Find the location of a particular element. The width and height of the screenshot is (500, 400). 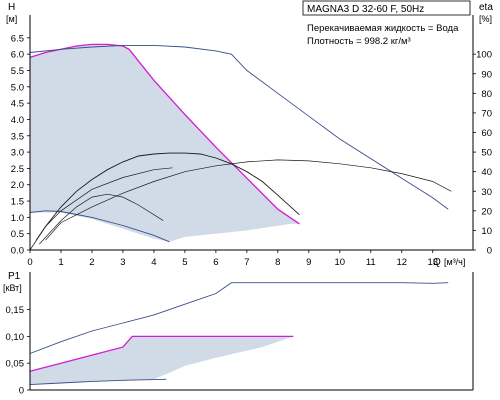

x-tick-label: 12 is located at coordinates (401, 262).